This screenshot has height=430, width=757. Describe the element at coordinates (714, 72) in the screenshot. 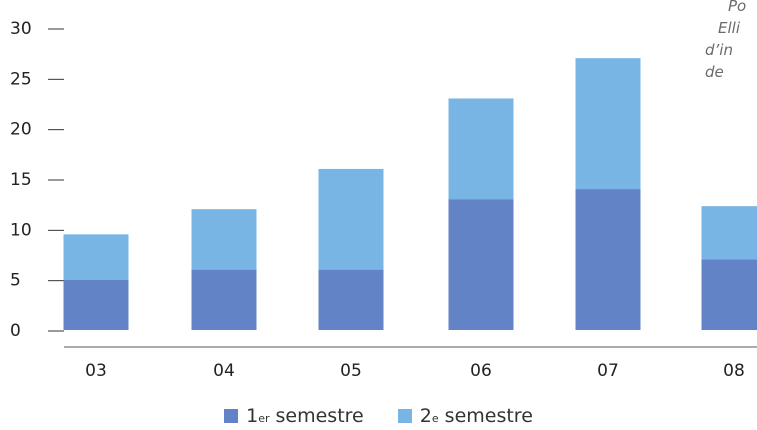

I see `annotation-line-4: de` at that location.